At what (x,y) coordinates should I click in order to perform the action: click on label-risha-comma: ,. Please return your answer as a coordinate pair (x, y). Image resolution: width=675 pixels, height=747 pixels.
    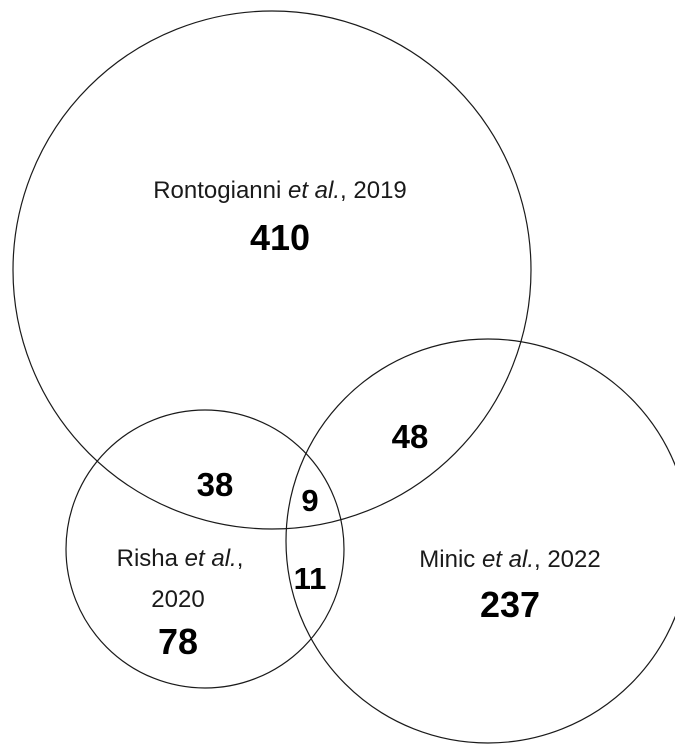
    Looking at the image, I should click on (240, 558).